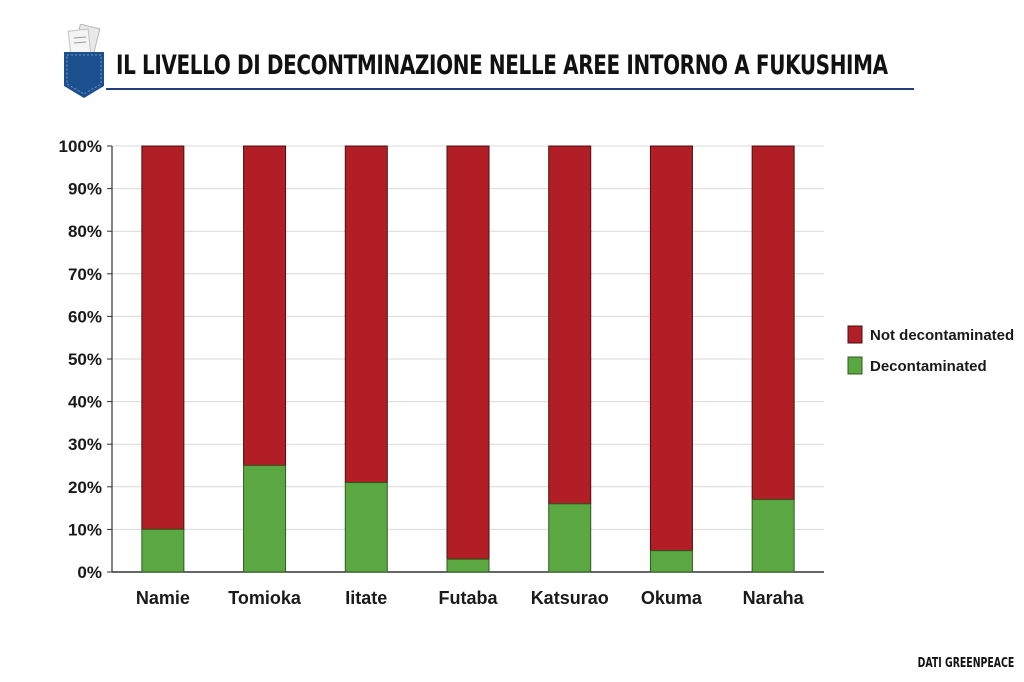  I want to click on x-tick-label: Katsurao, so click(570, 598).